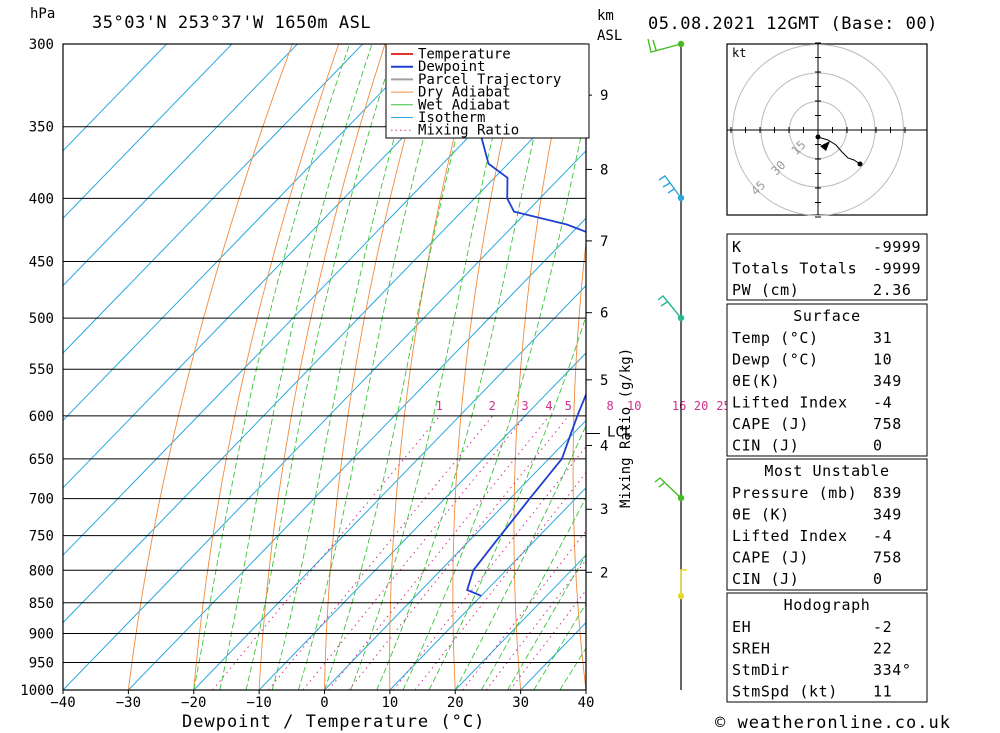 The height and width of the screenshot is (733, 1000). I want to click on hodograph-row-label: StmDir, so click(761, 670).